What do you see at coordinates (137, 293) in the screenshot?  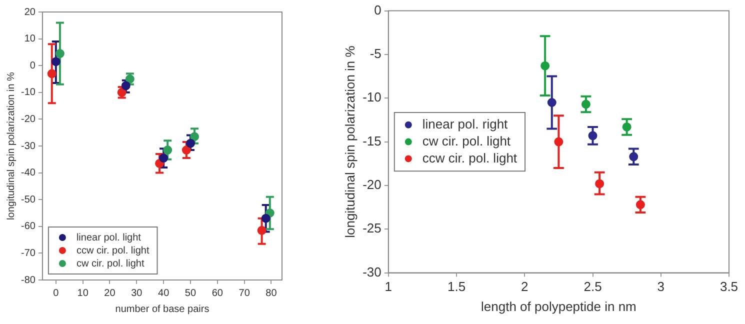 I see `x-tick-label: 30` at bounding box center [137, 293].